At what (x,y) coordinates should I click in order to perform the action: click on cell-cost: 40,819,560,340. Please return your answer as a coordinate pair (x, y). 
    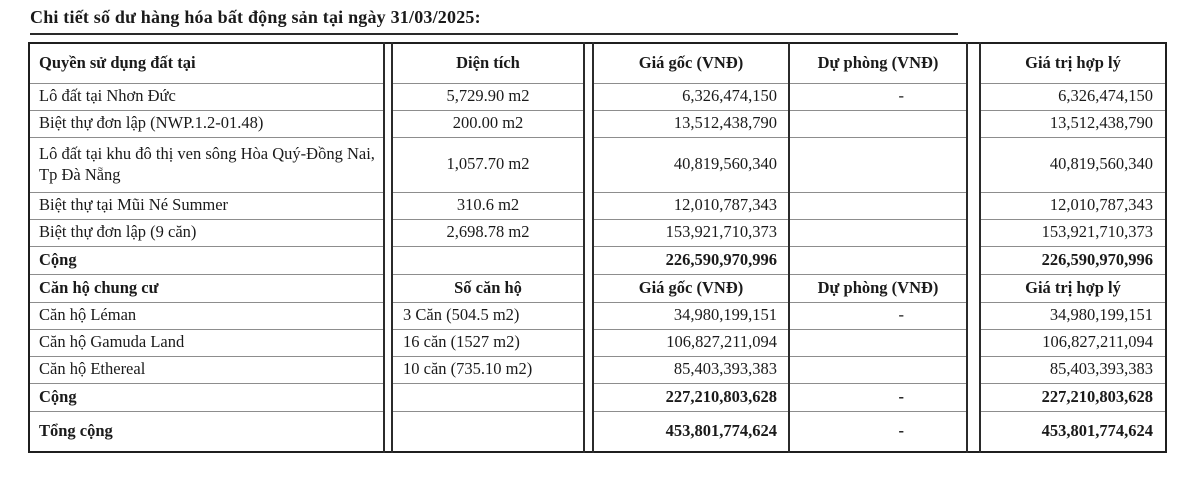
    Looking at the image, I should click on (691, 164).